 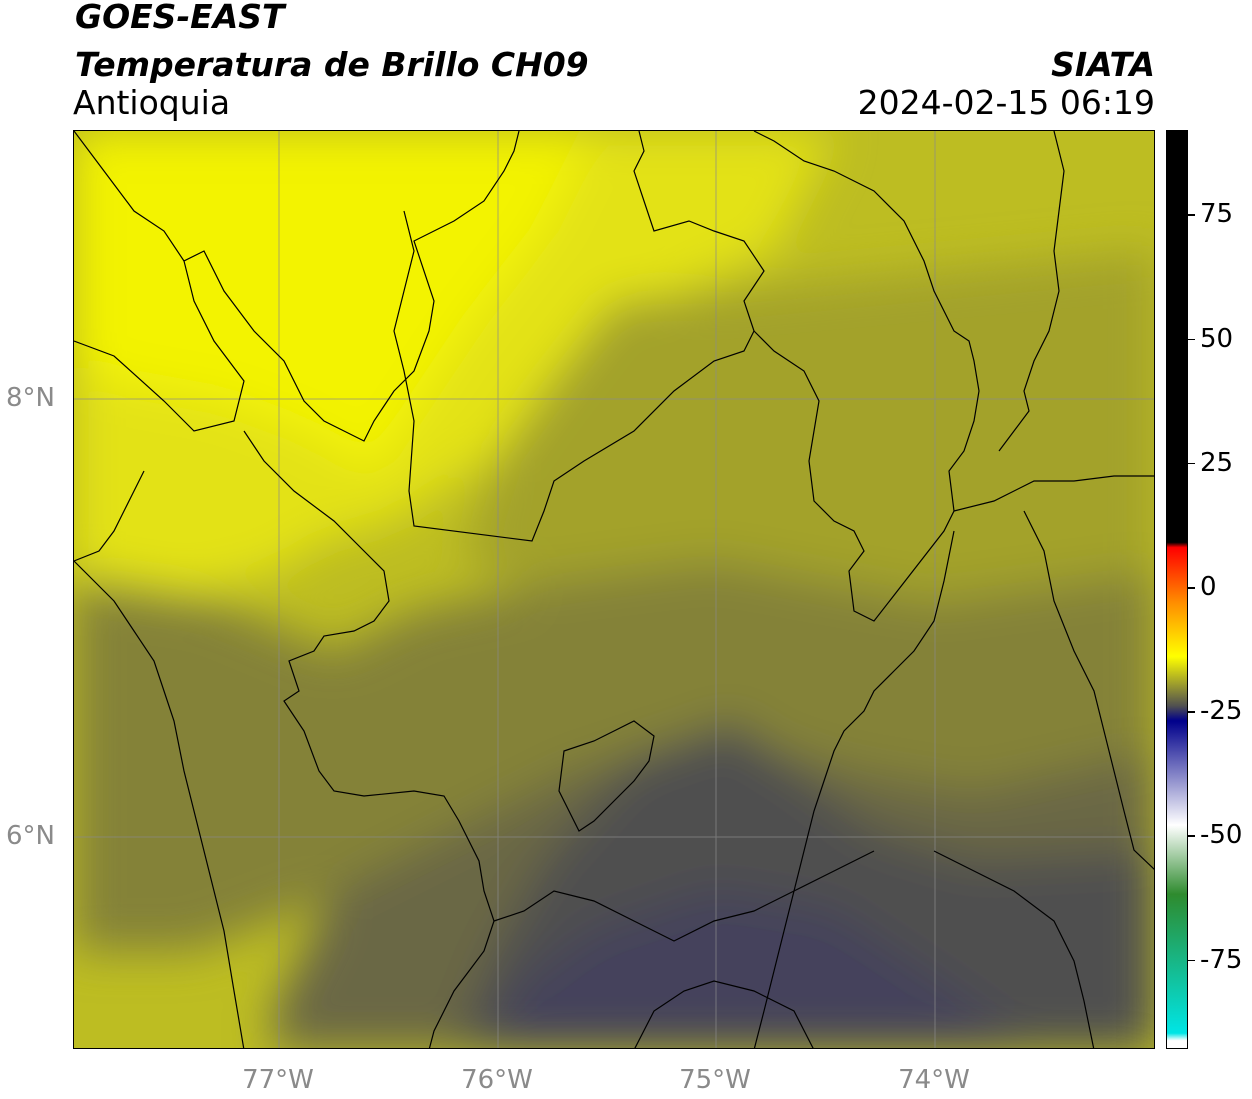 I want to click on lat-label-6n: 6°N, so click(x=30, y=836).